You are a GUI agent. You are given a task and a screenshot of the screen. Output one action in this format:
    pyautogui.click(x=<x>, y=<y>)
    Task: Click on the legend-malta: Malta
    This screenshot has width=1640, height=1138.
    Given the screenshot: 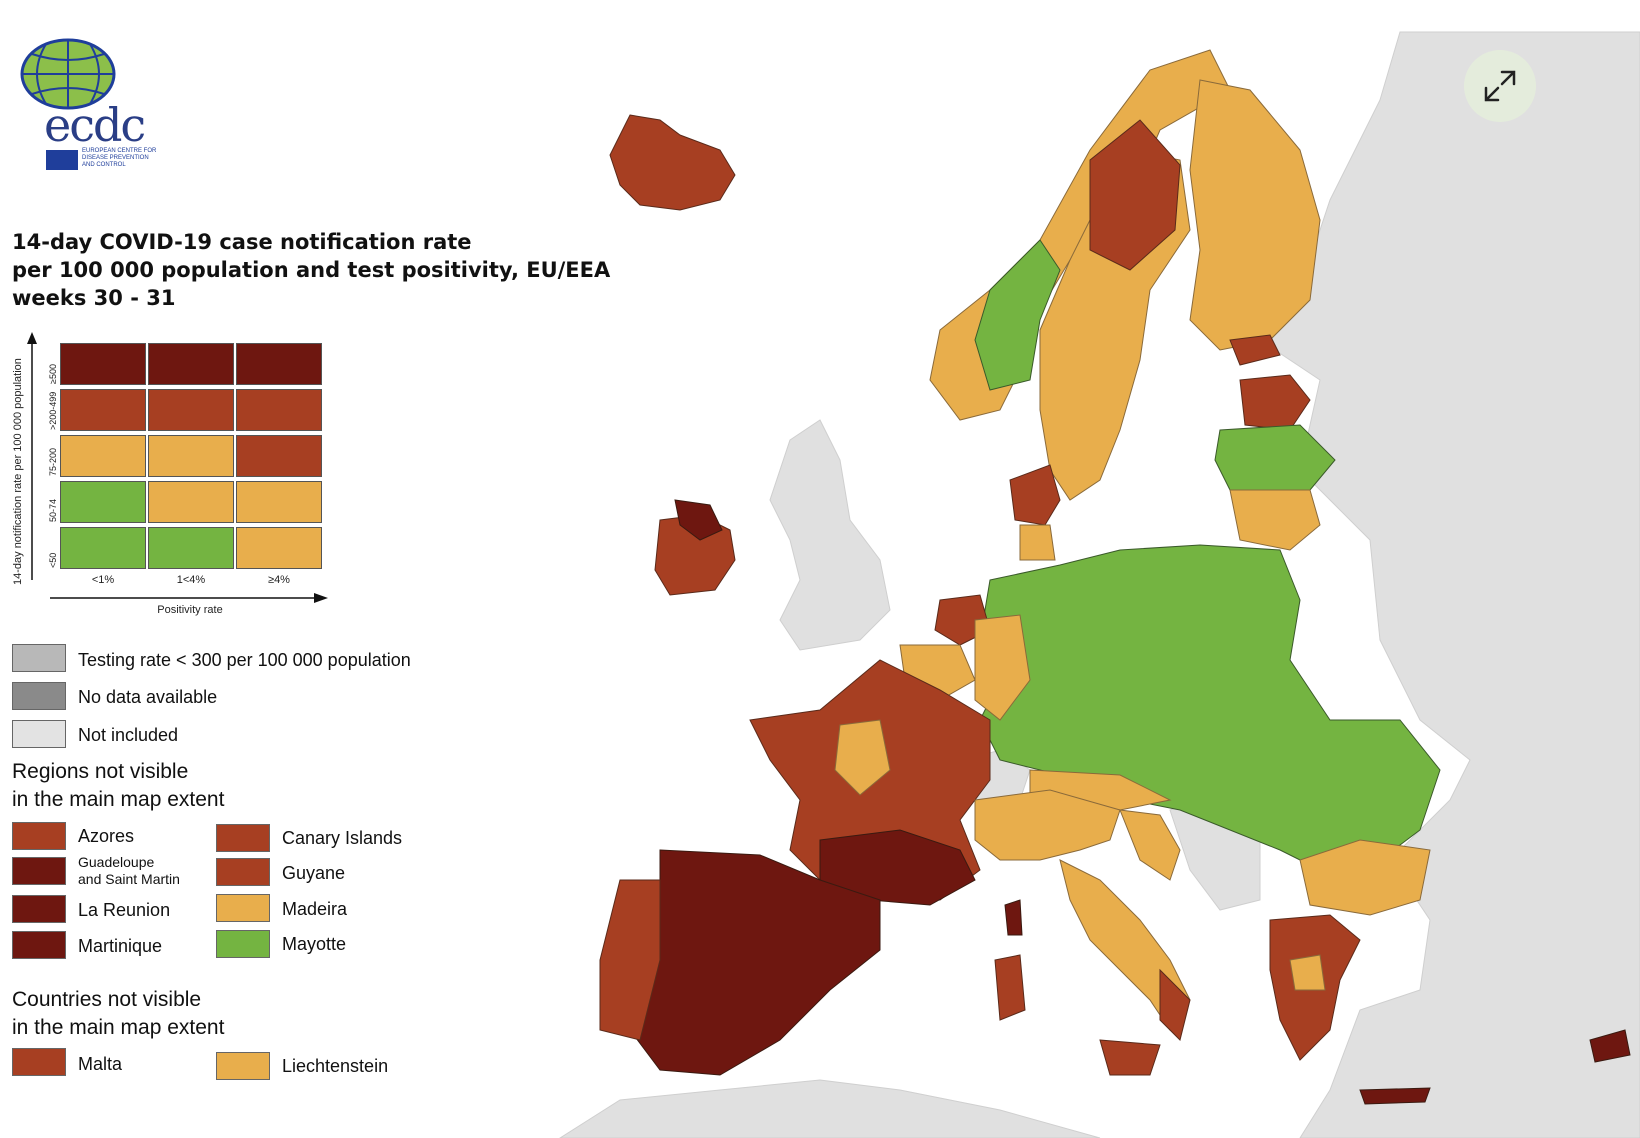 What is the action you would take?
    pyautogui.click(x=100, y=1064)
    